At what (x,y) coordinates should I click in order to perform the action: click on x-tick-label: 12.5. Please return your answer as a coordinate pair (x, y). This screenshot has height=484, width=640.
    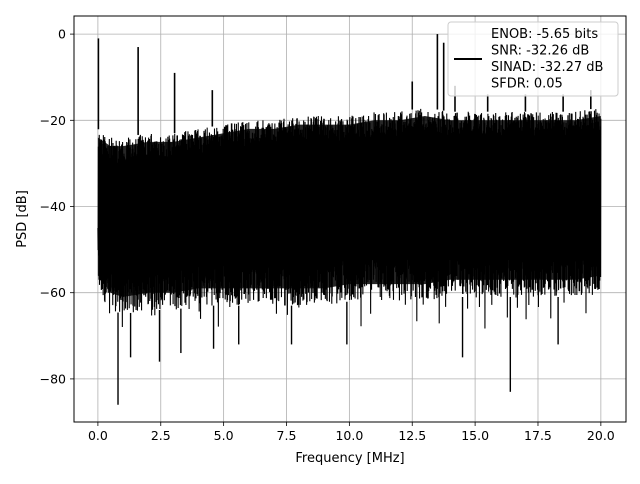
    Looking at the image, I should click on (412, 435).